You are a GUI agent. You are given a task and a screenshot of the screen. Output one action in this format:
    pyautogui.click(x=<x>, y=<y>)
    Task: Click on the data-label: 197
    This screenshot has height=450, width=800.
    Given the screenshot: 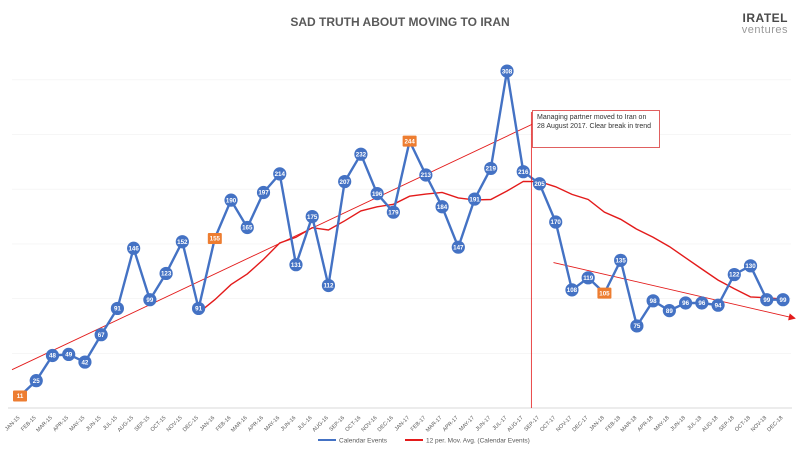 What is the action you would take?
    pyautogui.click(x=263, y=193)
    